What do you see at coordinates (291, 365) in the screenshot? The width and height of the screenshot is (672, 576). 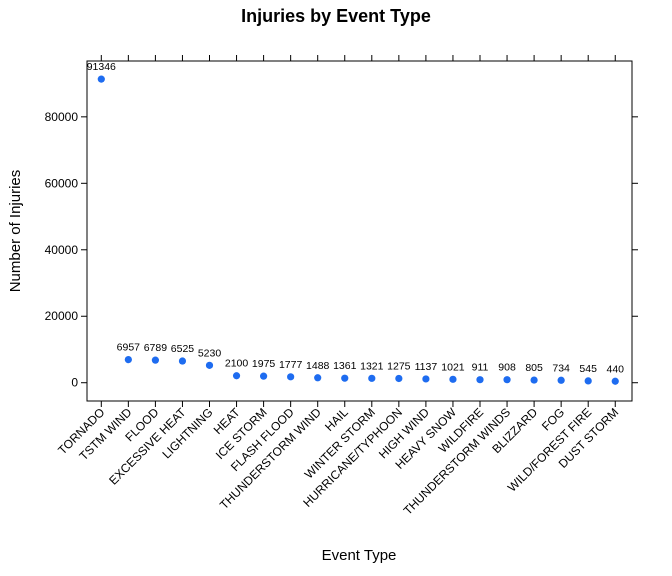 I see `data-label: 1777` at bounding box center [291, 365].